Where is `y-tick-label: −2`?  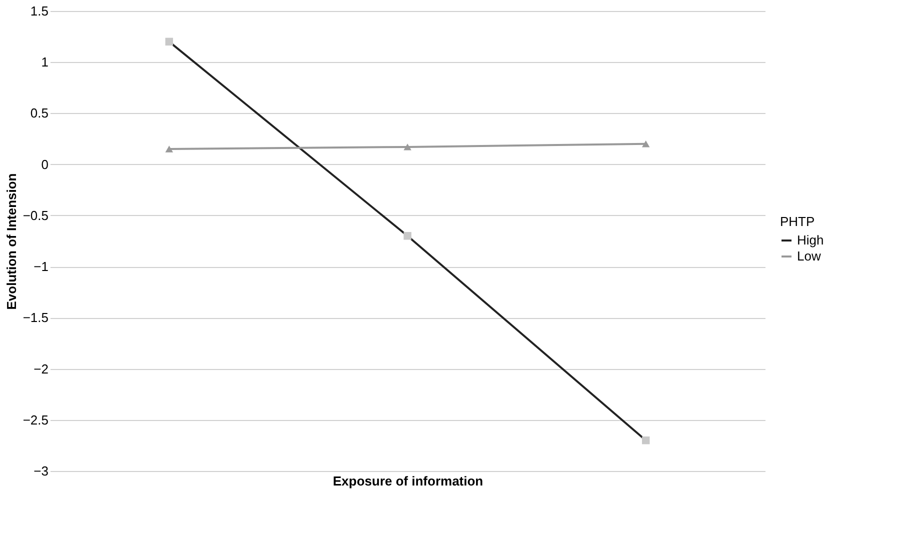
y-tick-label: −2 is located at coordinates (41, 368).